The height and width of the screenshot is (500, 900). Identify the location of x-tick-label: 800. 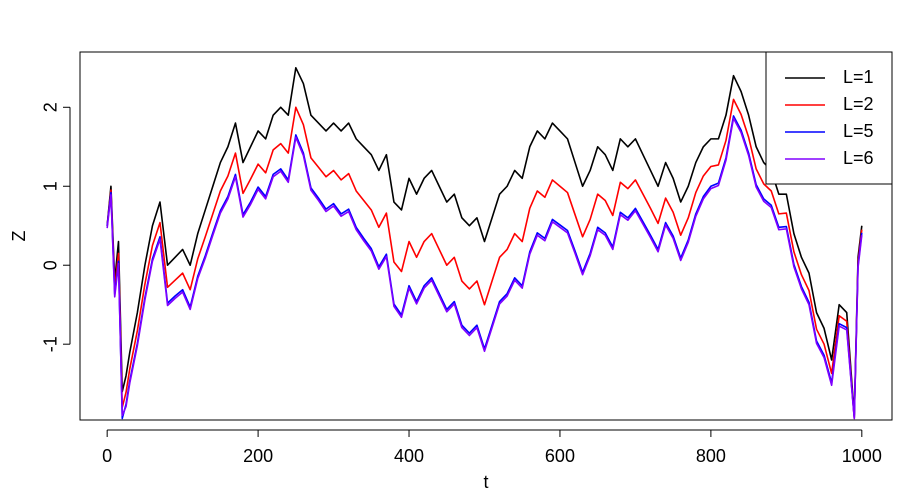
(711, 456).